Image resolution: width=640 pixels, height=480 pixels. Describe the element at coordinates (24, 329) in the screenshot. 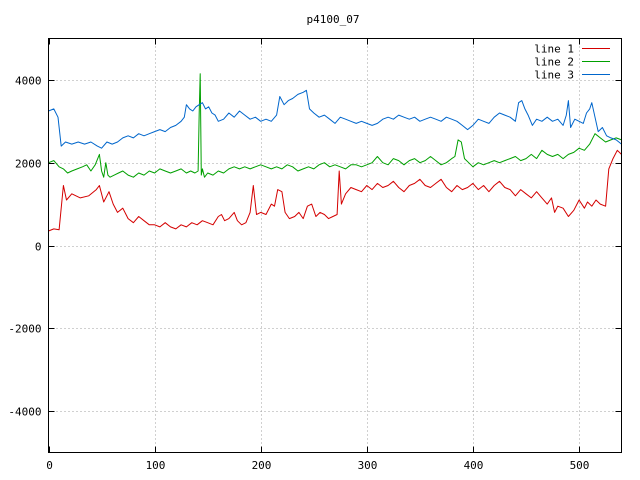

I see `y-tick-label: -2000` at that location.